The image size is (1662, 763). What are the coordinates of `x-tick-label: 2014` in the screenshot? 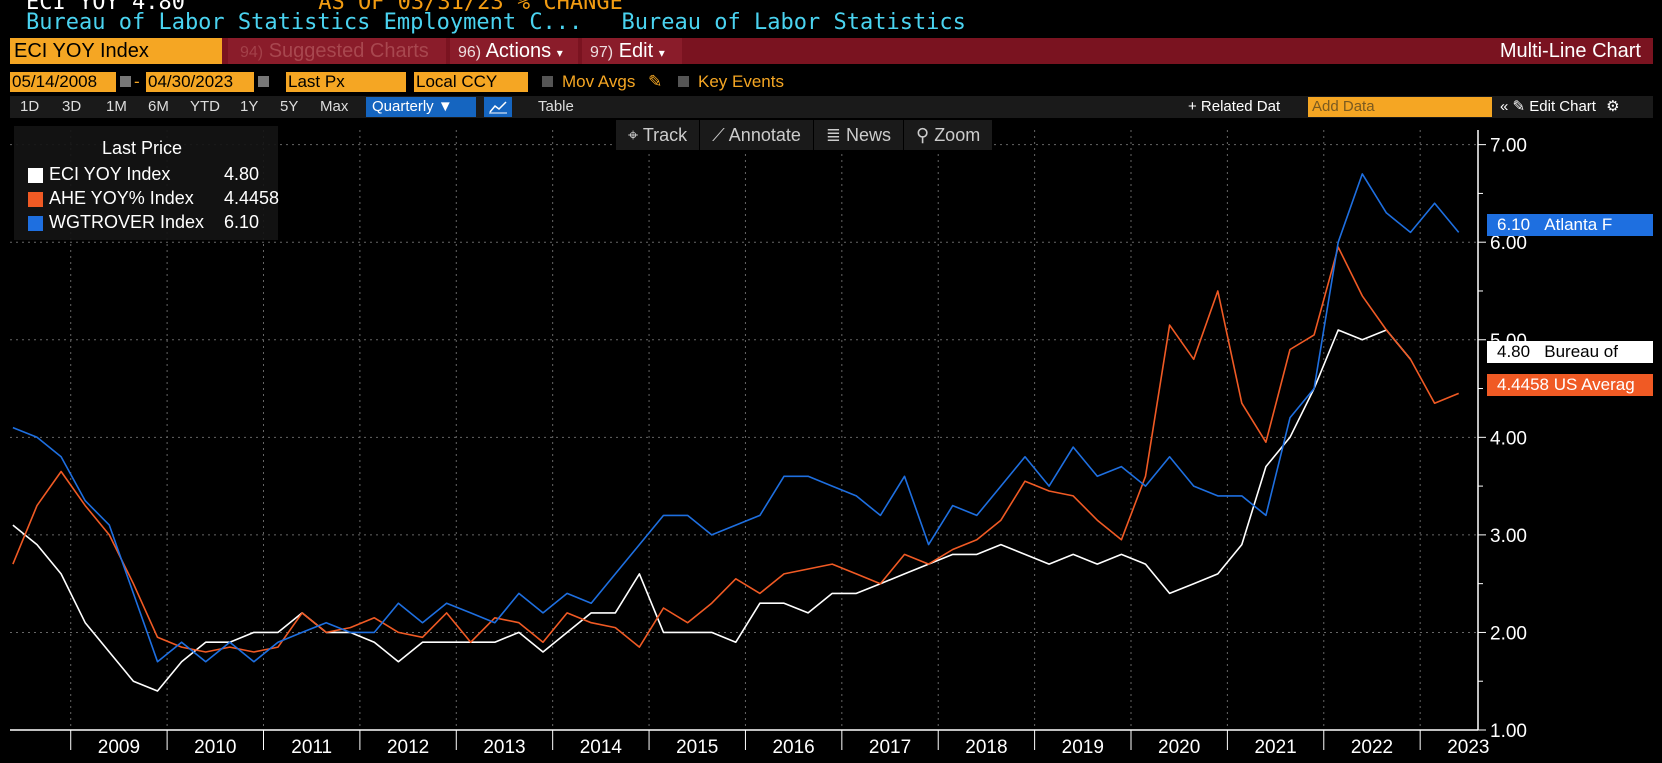 It's located at (601, 747).